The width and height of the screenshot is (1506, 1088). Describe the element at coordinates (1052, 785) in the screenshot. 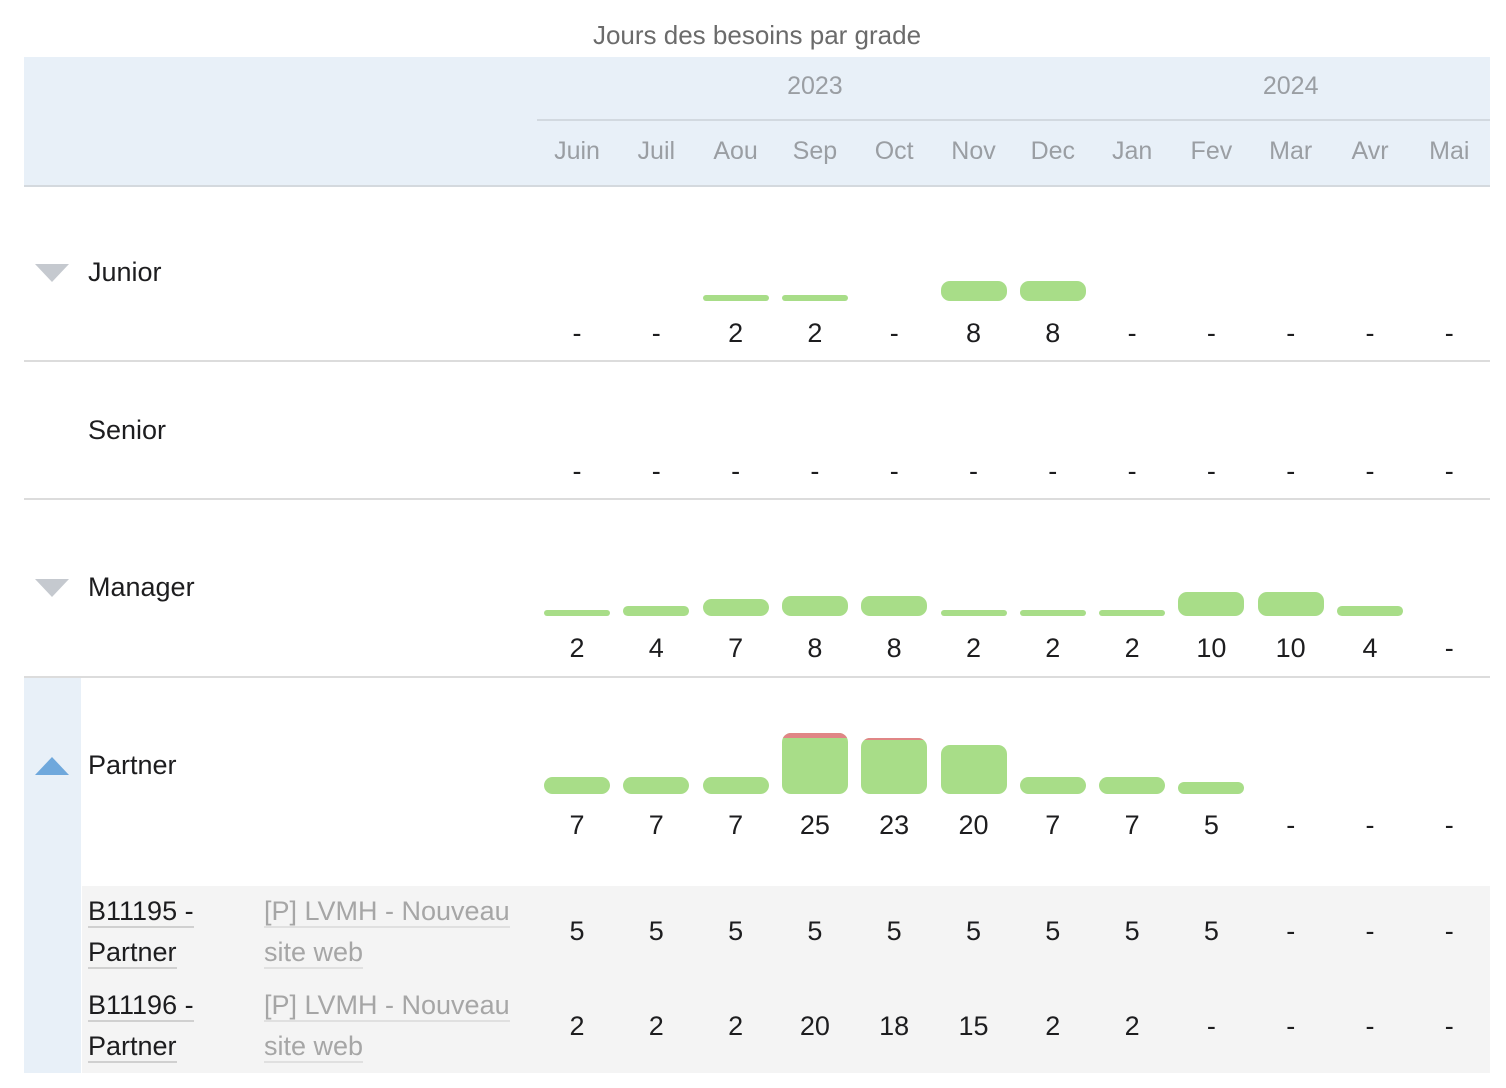

I see `bar-partner-dec` at that location.